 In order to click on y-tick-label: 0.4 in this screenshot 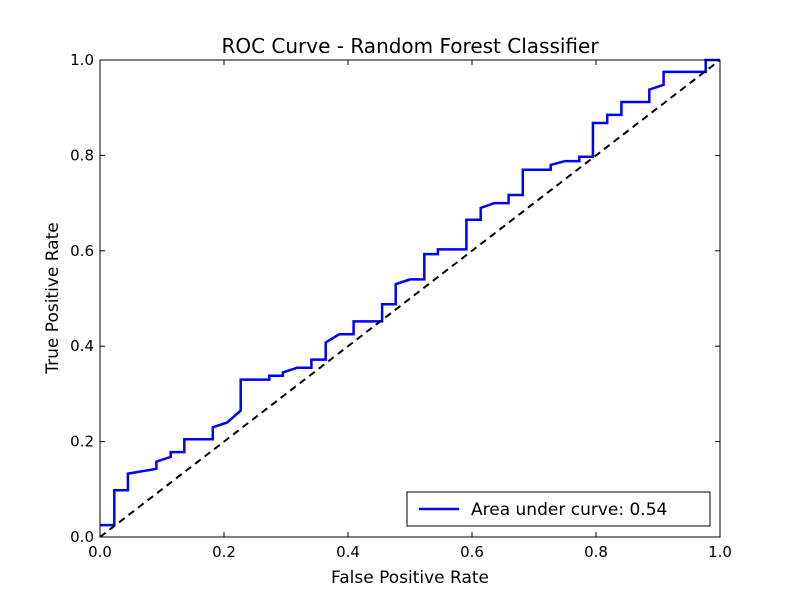, I will do `click(82, 346)`.